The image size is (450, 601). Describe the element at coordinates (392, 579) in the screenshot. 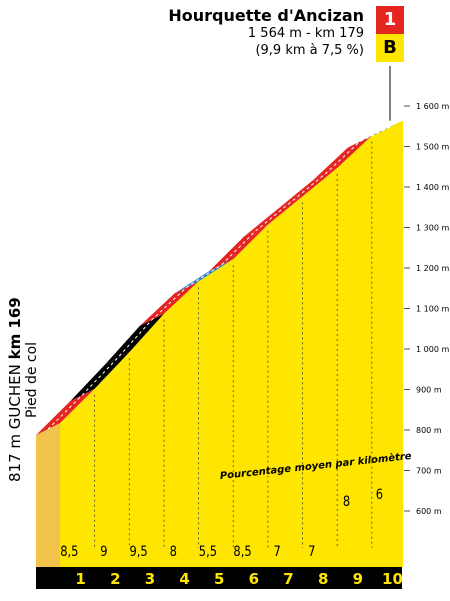

I see `km-tick-label: 10` at that location.